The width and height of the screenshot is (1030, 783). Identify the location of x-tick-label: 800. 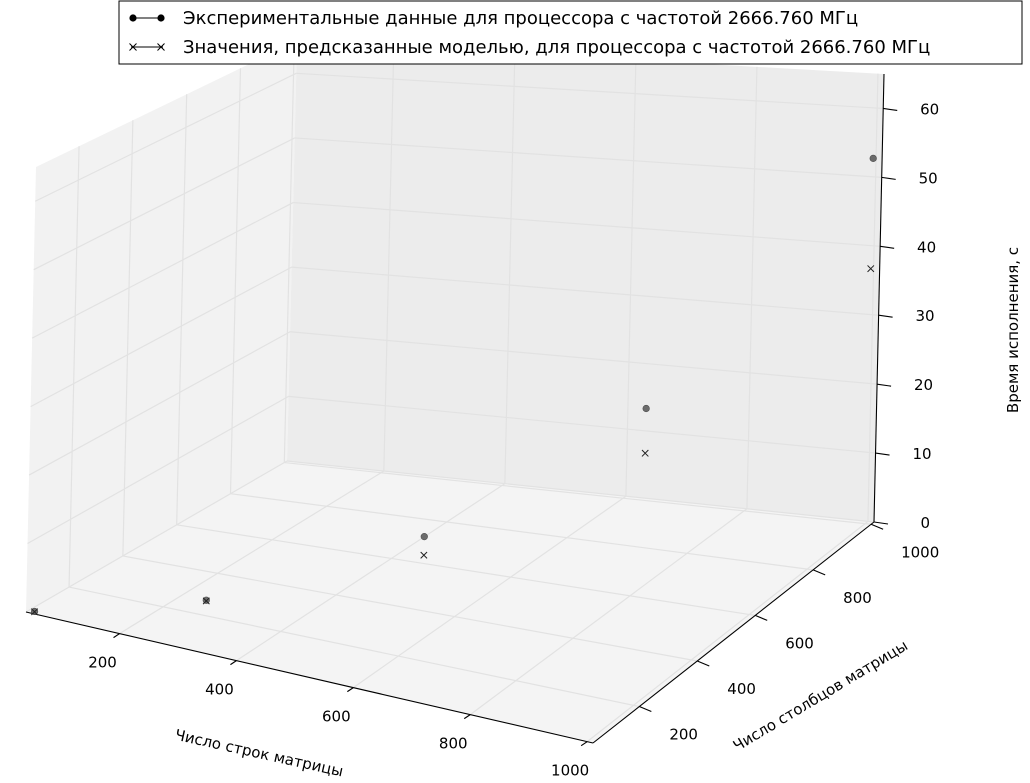
(453, 744).